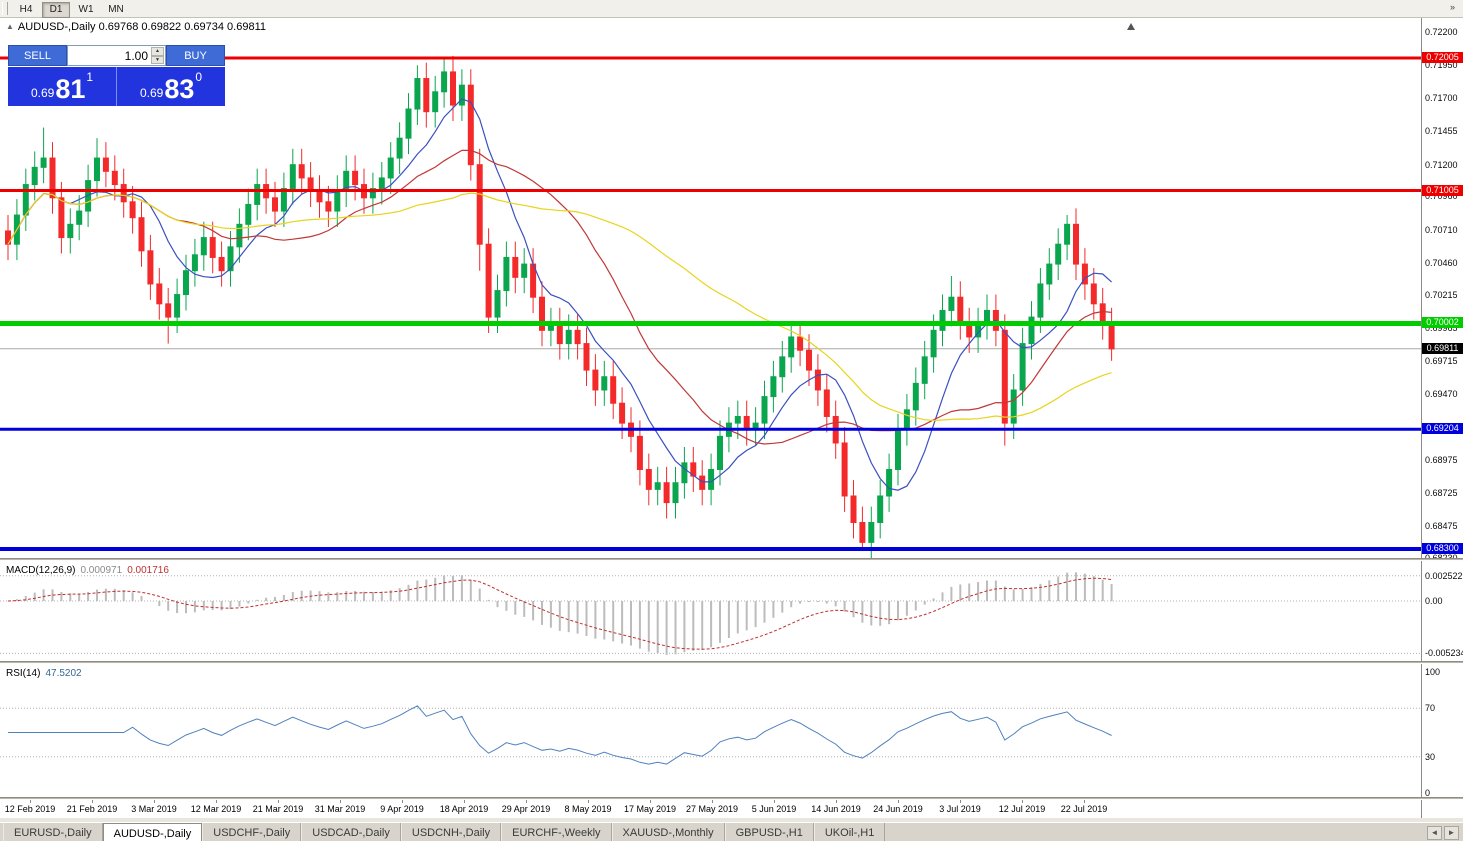 This screenshot has width=1463, height=841. Describe the element at coordinates (1441, 525) in the screenshot. I see `price-tick-label: 0.68475` at that location.